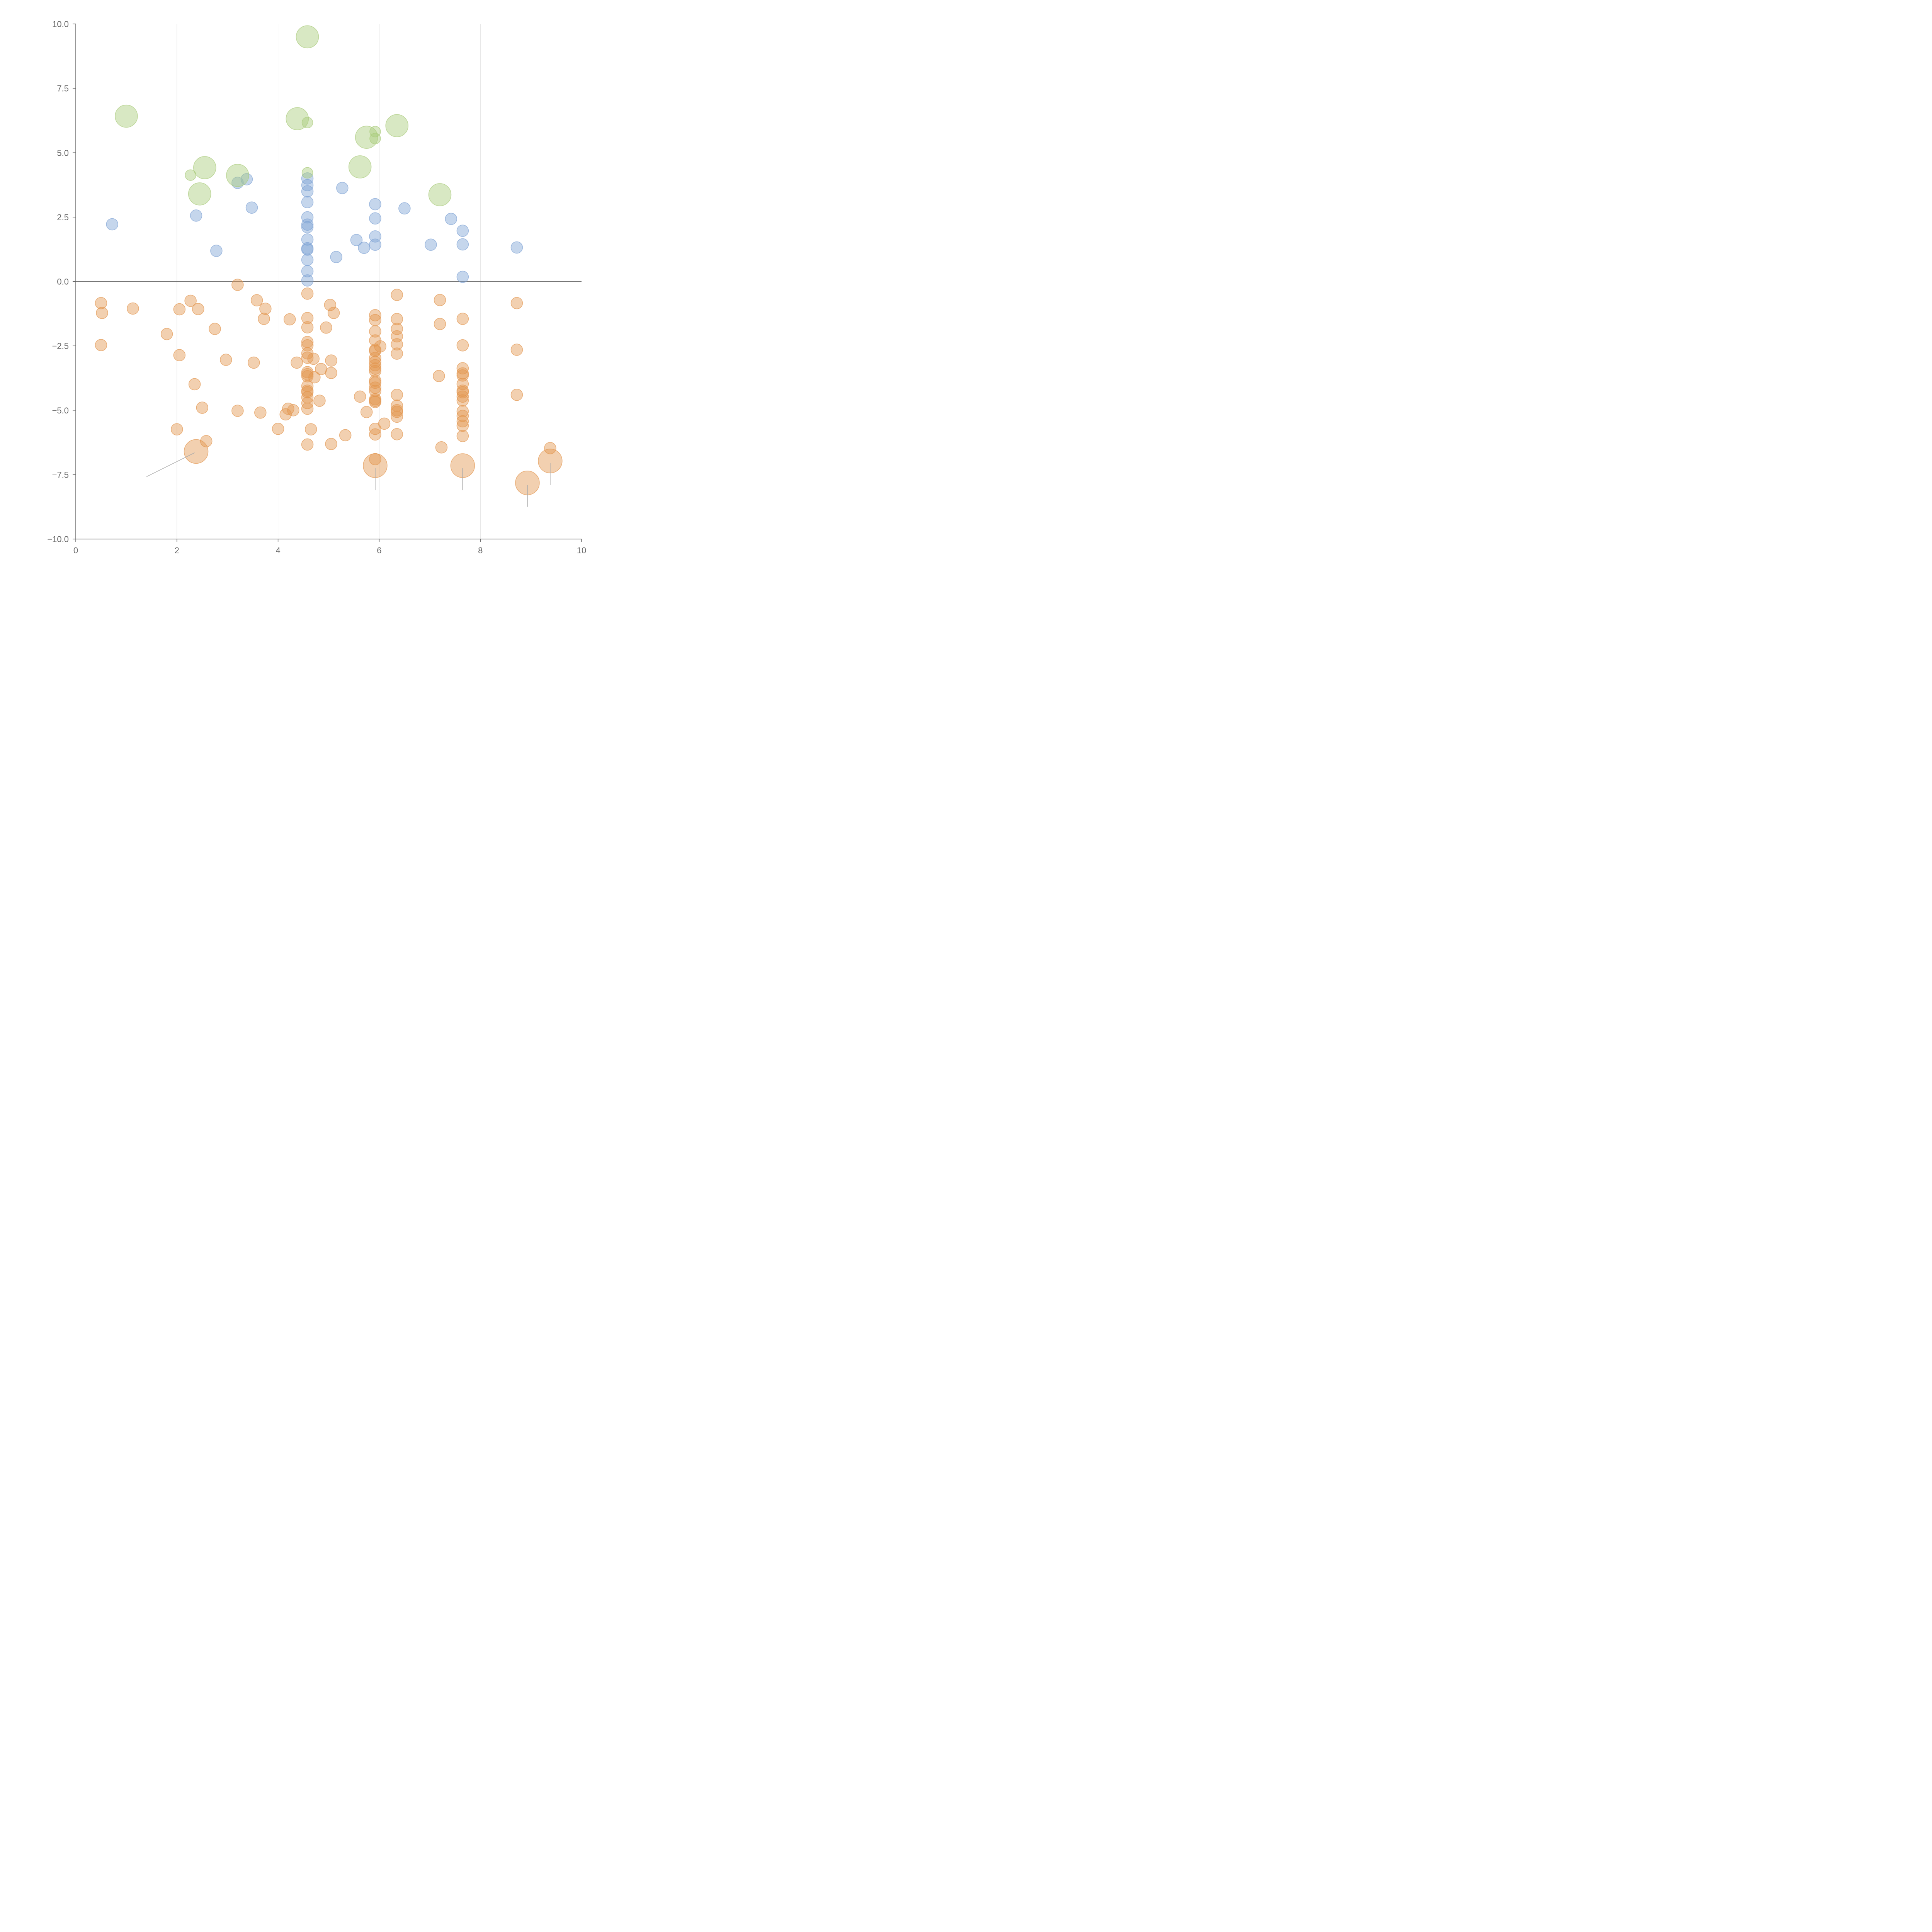 This screenshot has height=1932, width=1932. I want to click on y-tick-label: 7.5, so click(63, 89).